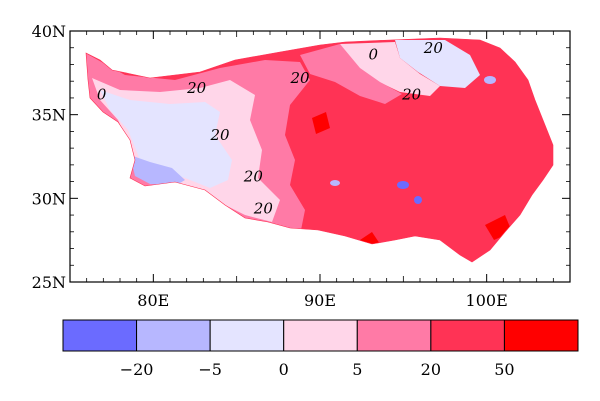 The width and height of the screenshot is (600, 401). What do you see at coordinates (210, 369) in the screenshot?
I see `colorbar-label: −5` at bounding box center [210, 369].